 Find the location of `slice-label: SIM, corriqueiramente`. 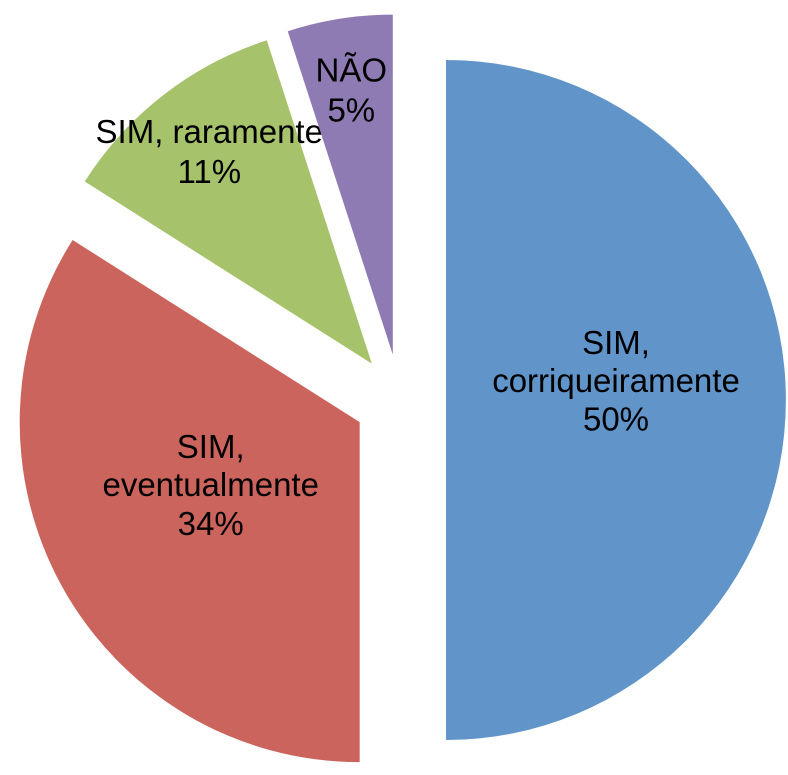

slice-label: SIM, corriqueiramente is located at coordinates (616, 361).